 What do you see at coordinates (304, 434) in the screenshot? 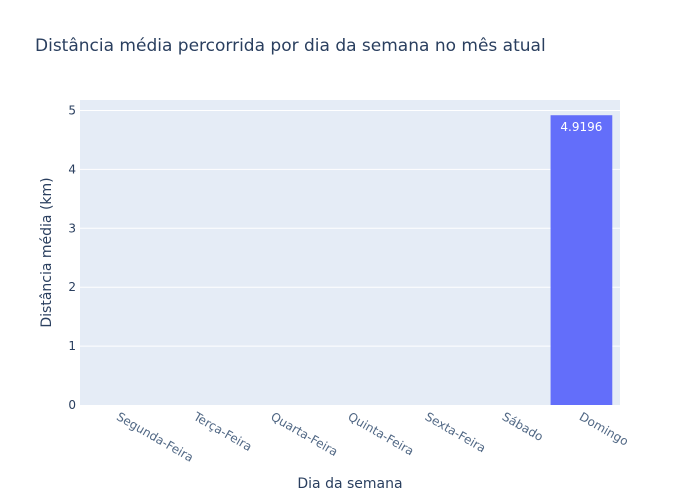
I see `x-tick-label: Quarta-Feira` at bounding box center [304, 434].